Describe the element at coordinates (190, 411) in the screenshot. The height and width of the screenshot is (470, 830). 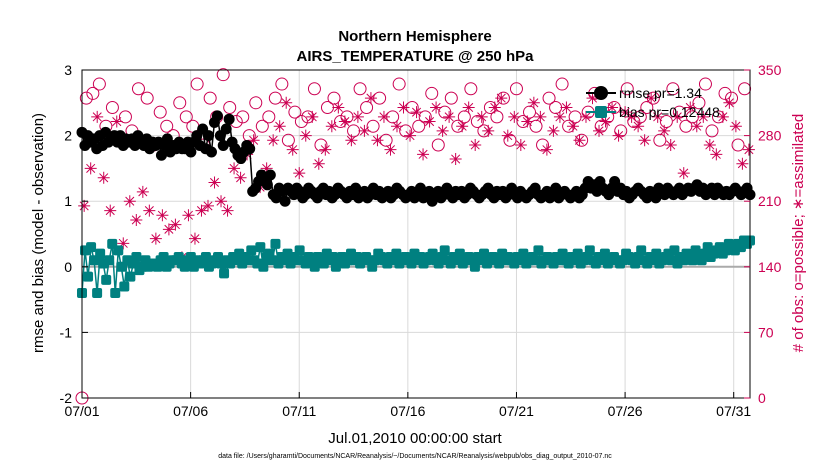
I see `x-tick-label: 07/06` at that location.